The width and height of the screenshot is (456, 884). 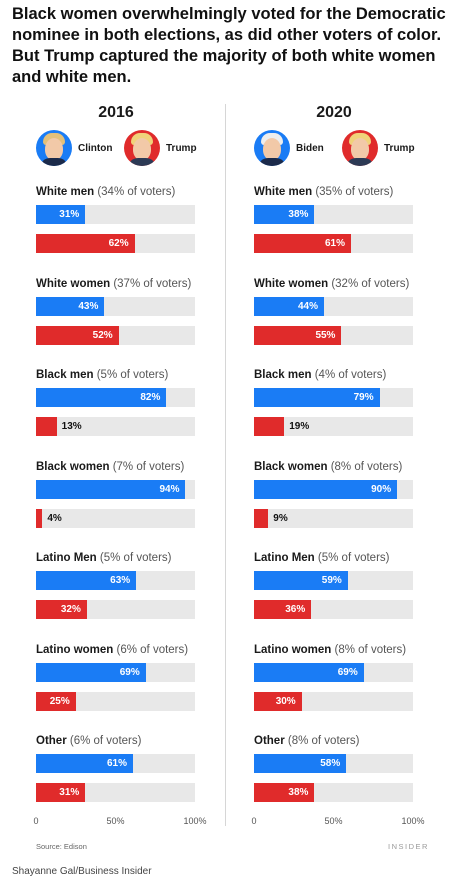 I want to click on data-label: 62%, so click(x=118, y=243).